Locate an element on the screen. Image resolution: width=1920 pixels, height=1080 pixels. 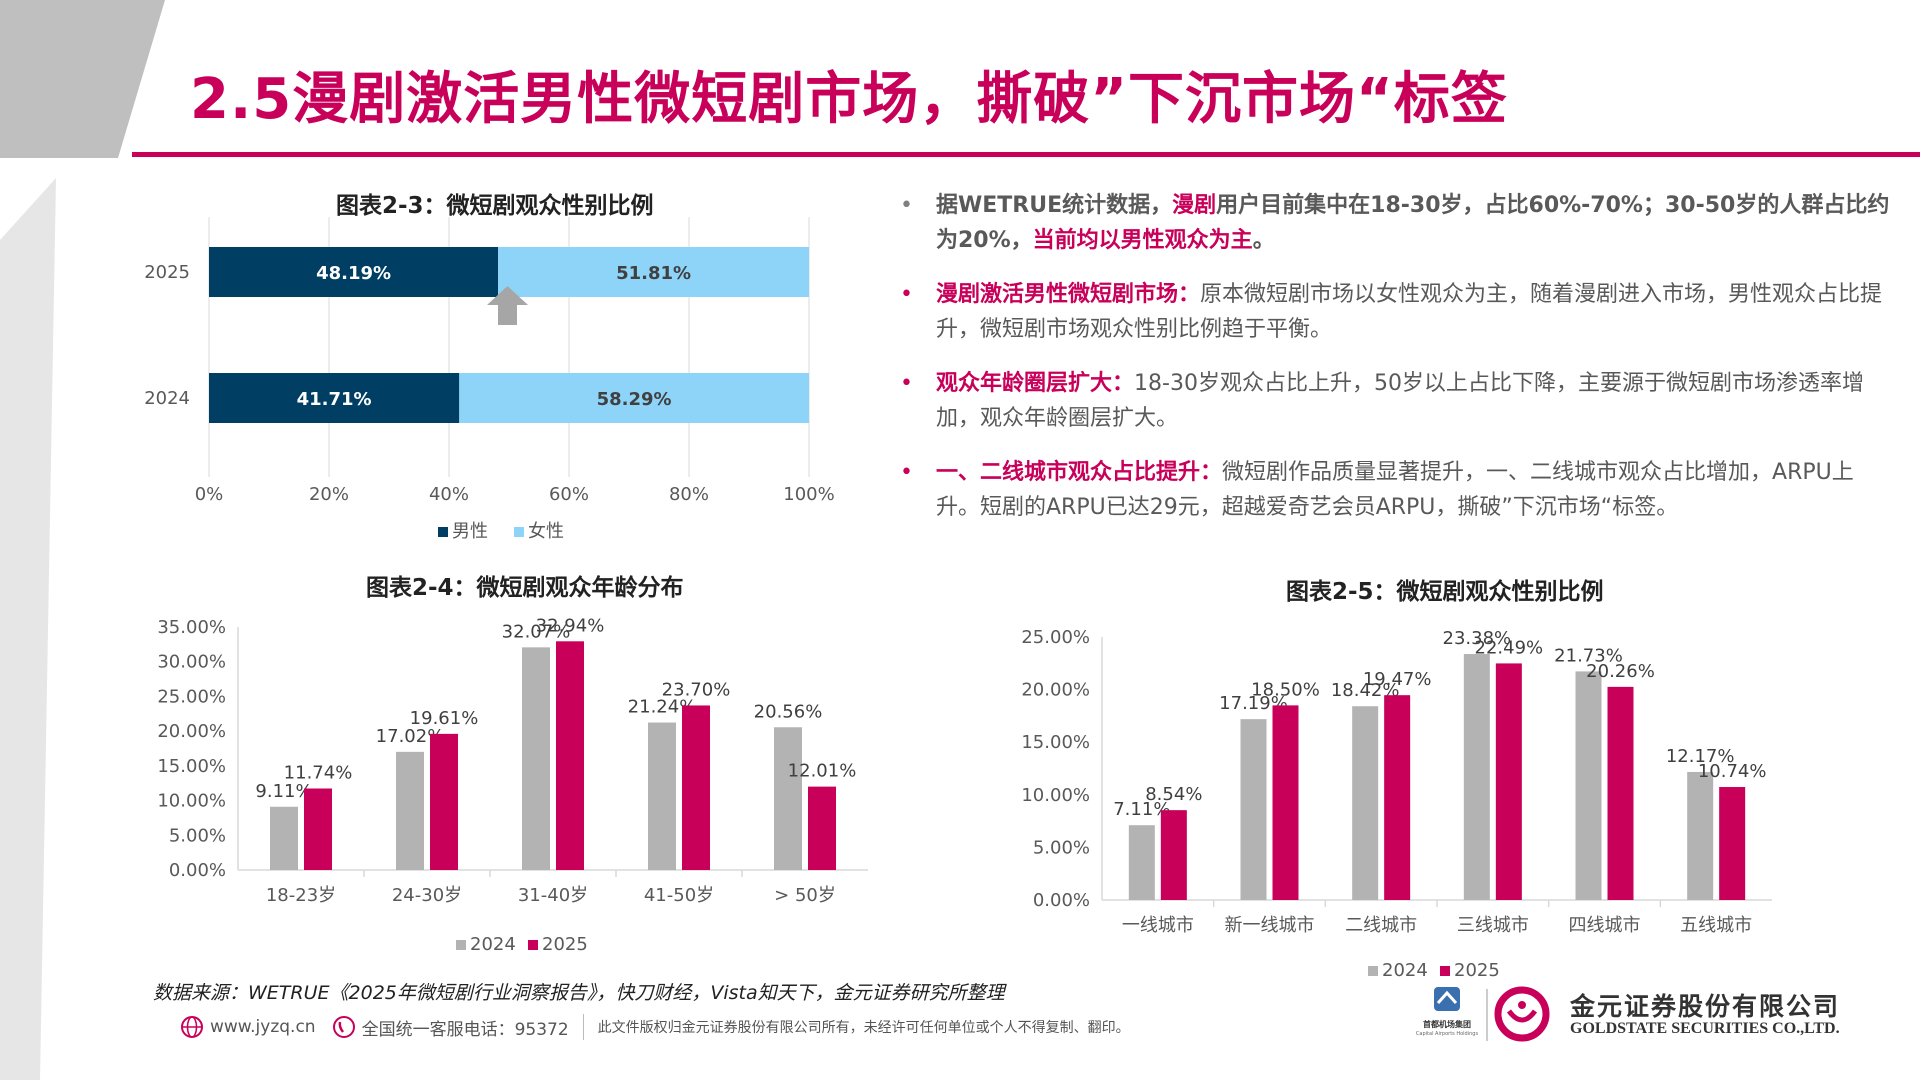
up-arrow-icon is located at coordinates (507, 305).